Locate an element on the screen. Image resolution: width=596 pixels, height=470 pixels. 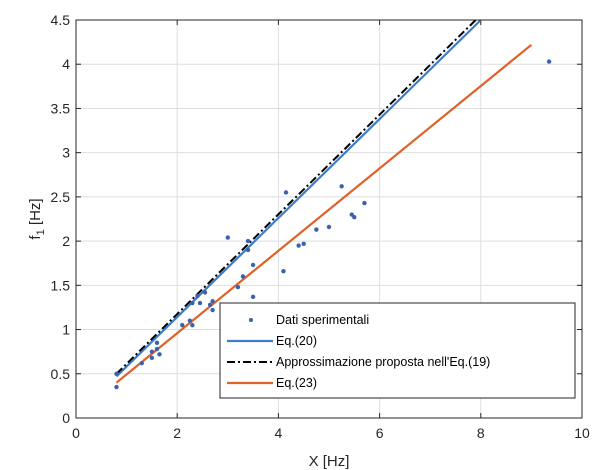
x-tick-label: 10 is located at coordinates (582, 433).